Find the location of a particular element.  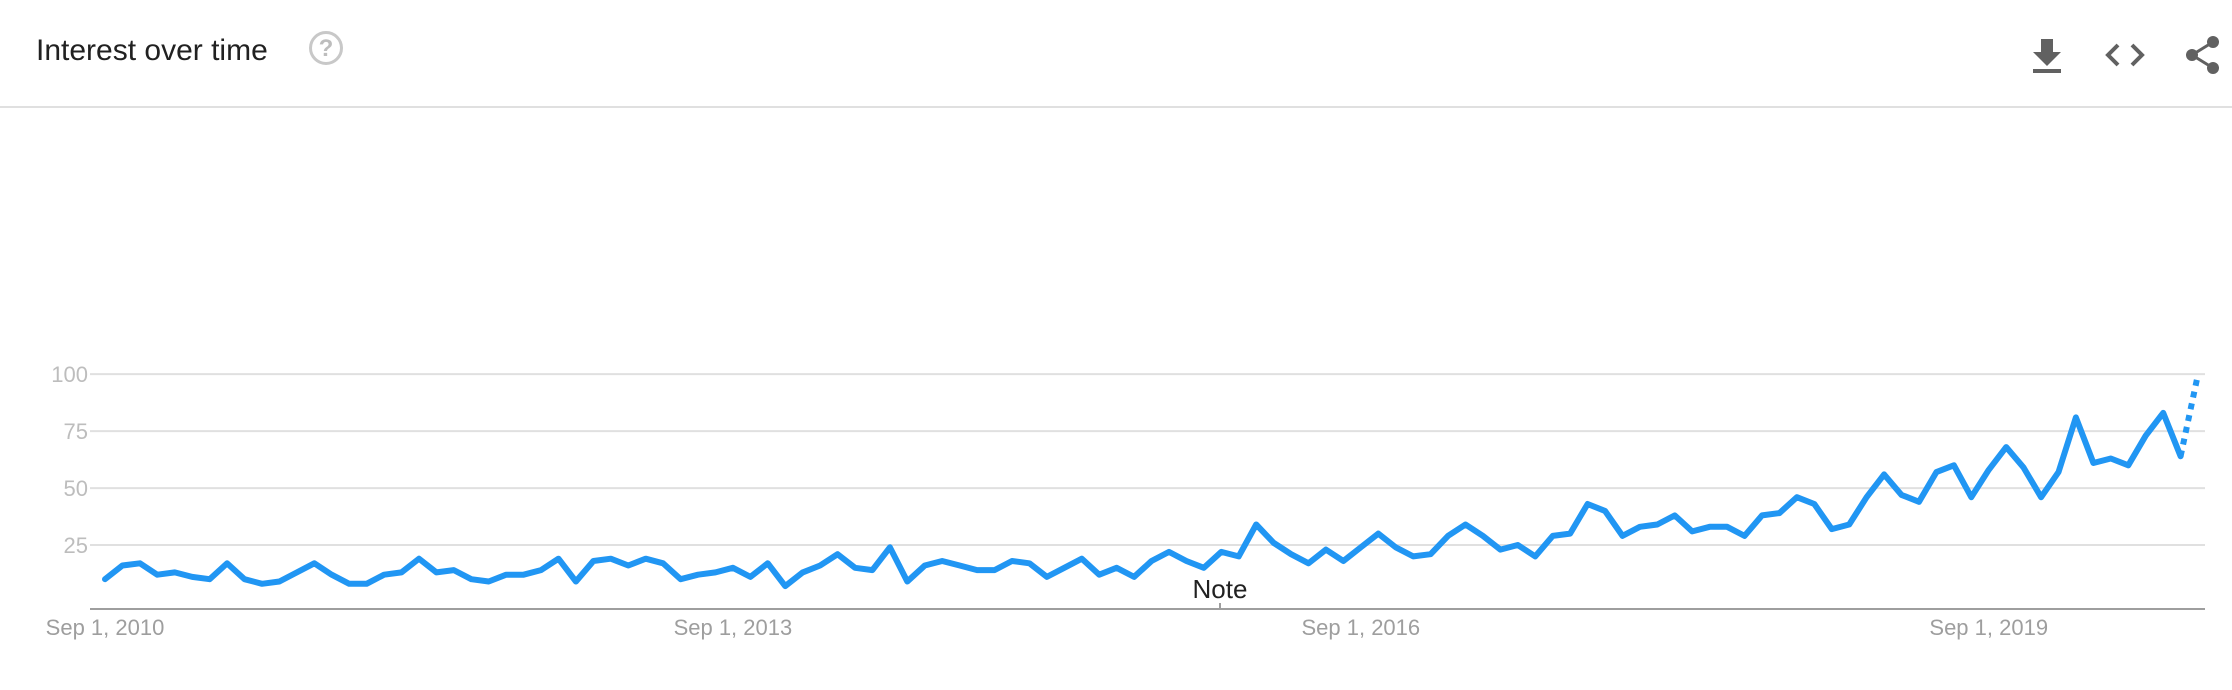

x-tick-label: Sep 1, 2016 is located at coordinates (1360, 627).